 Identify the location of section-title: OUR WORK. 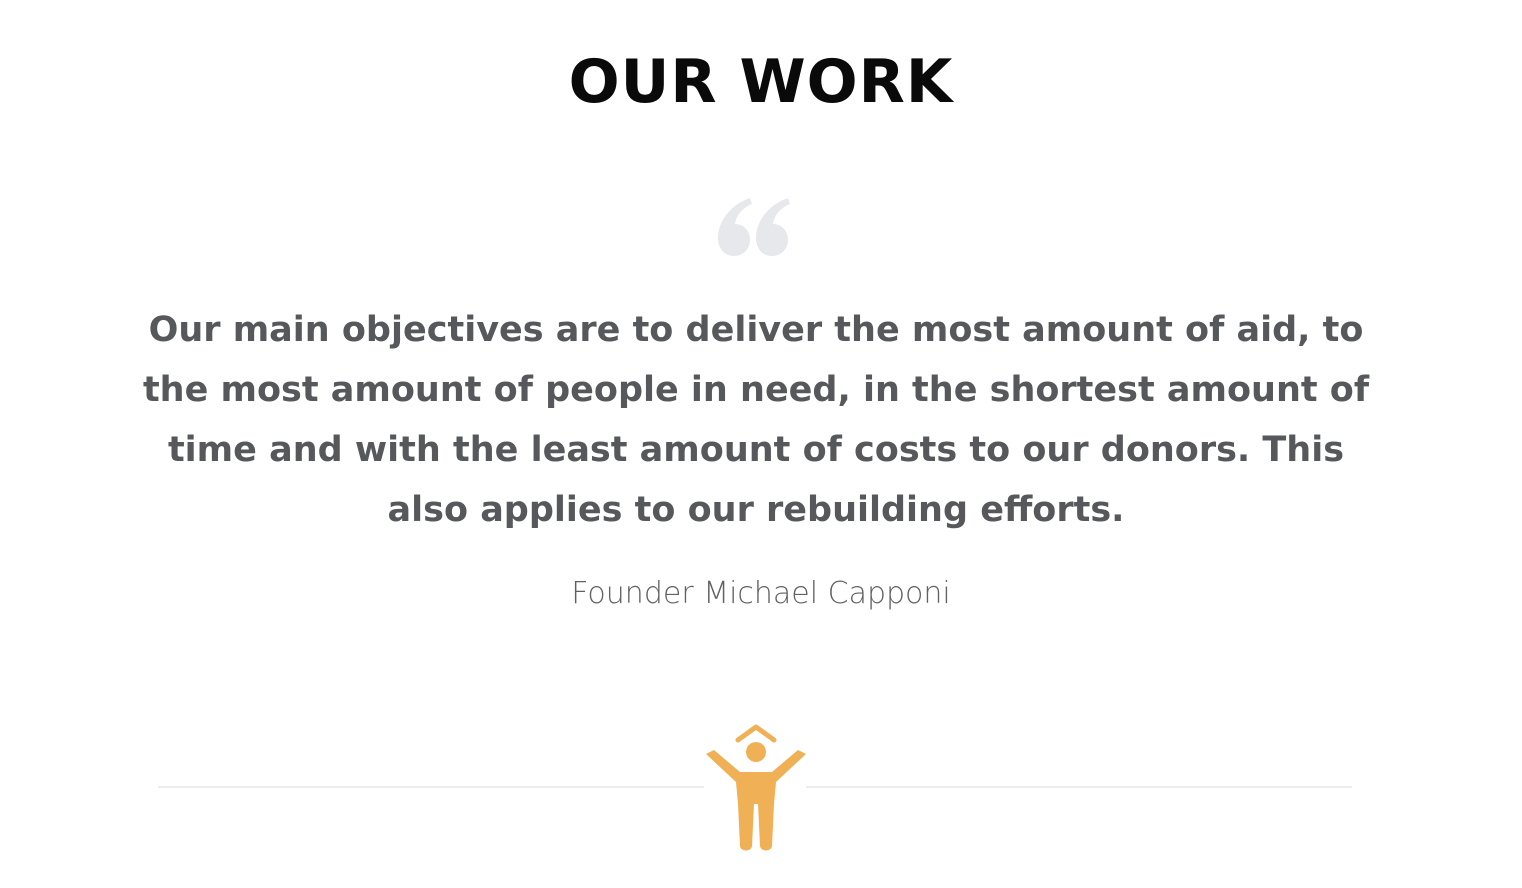
(761, 82).